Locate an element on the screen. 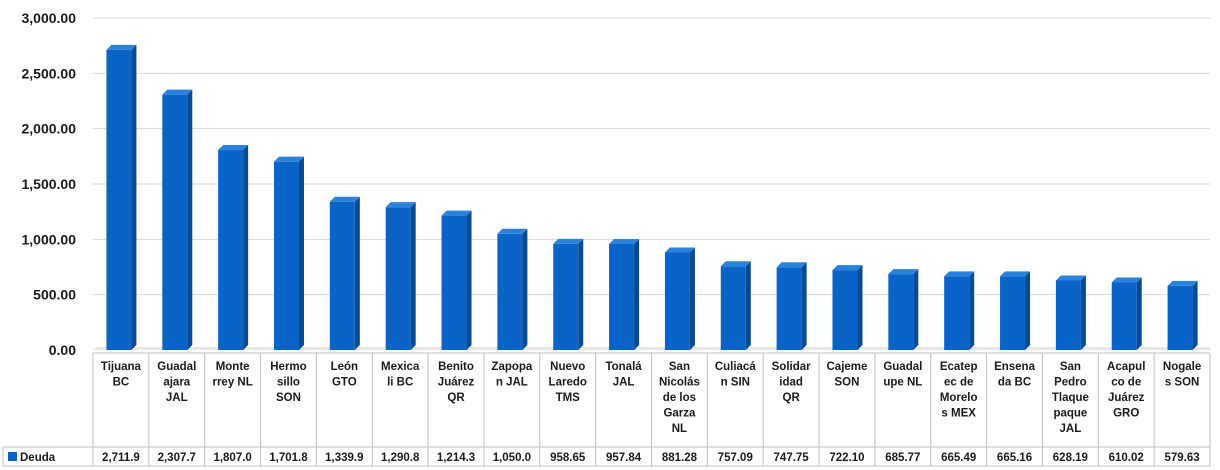 This screenshot has width=1220, height=470. category-label: León GTO is located at coordinates (344, 375).